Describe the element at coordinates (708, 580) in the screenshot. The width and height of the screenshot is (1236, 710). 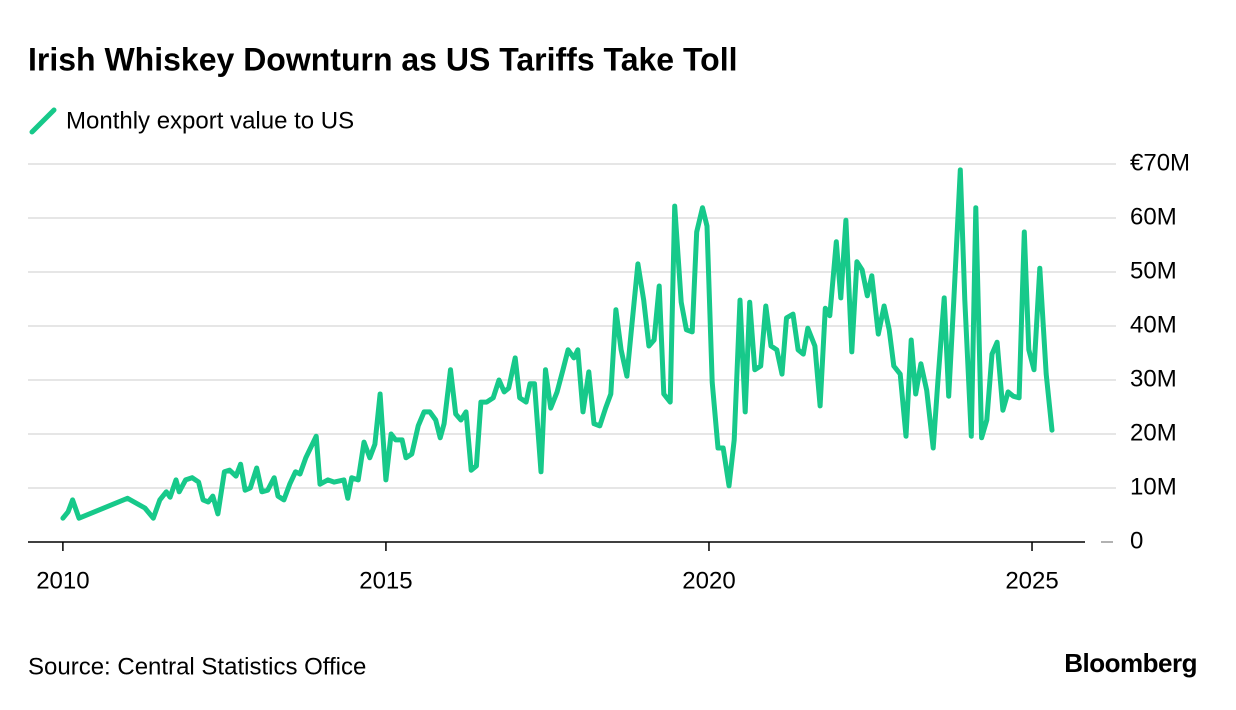
I see `x-tick-label: 2020` at that location.